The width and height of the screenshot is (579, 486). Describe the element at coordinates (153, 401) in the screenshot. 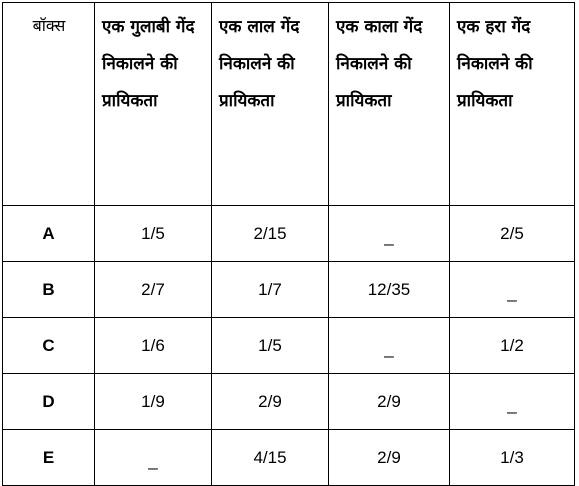

I see `cell-pink: 1/9` at that location.